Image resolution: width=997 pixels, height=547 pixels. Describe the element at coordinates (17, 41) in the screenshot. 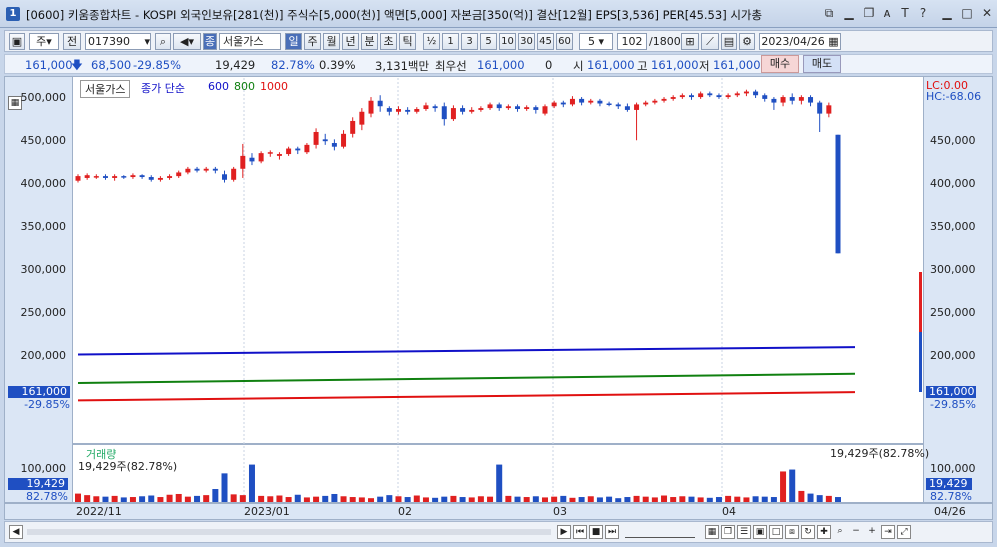

I see `layout-icon: ▣` at that location.